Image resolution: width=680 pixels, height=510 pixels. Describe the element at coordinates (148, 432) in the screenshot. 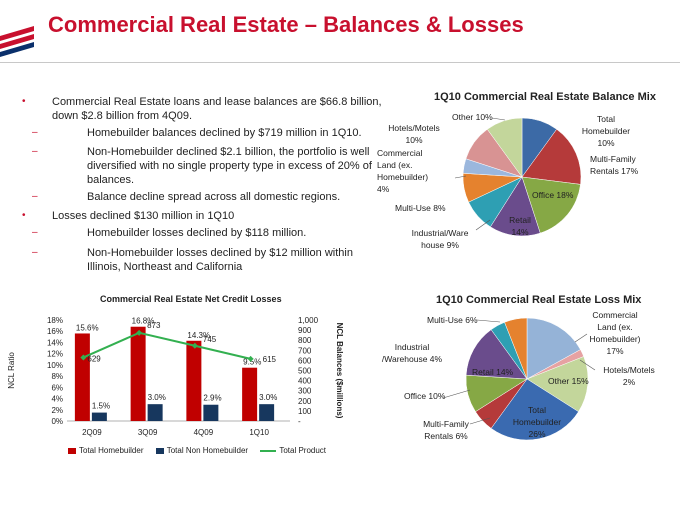

I see `x-tick-label: 3Q09` at that location.